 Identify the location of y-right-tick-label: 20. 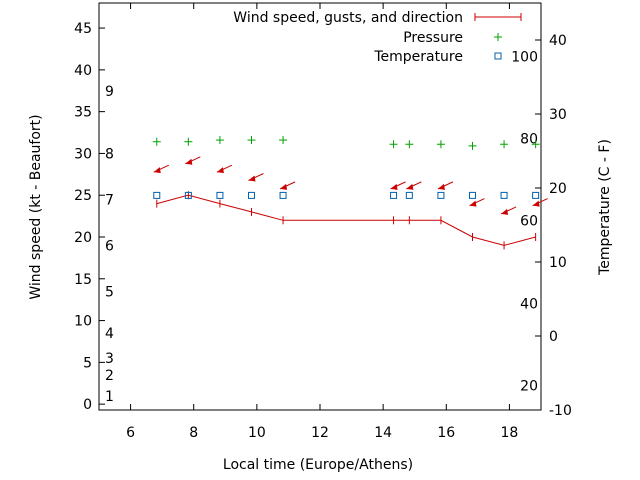
(558, 189).